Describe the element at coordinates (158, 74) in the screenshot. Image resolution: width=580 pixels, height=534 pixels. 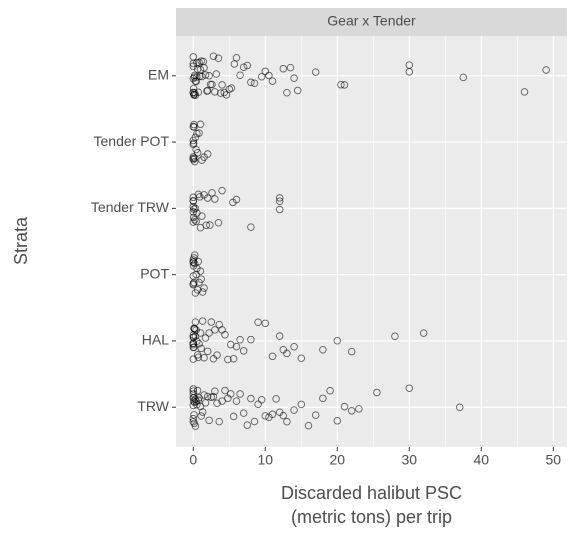
I see `y-tick-label: EM` at that location.